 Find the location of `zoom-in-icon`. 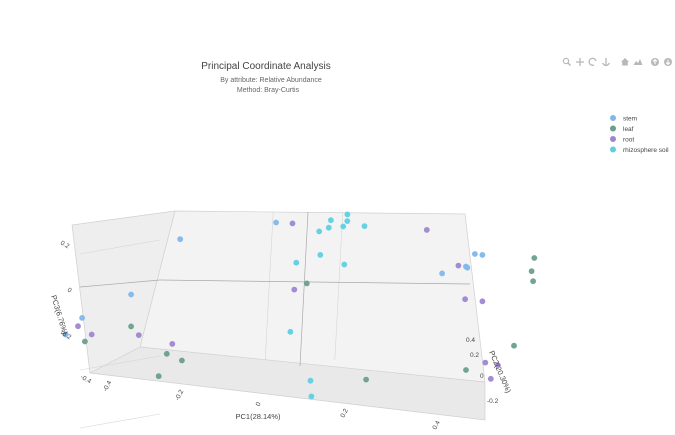

zoom-in-icon is located at coordinates (655, 62).